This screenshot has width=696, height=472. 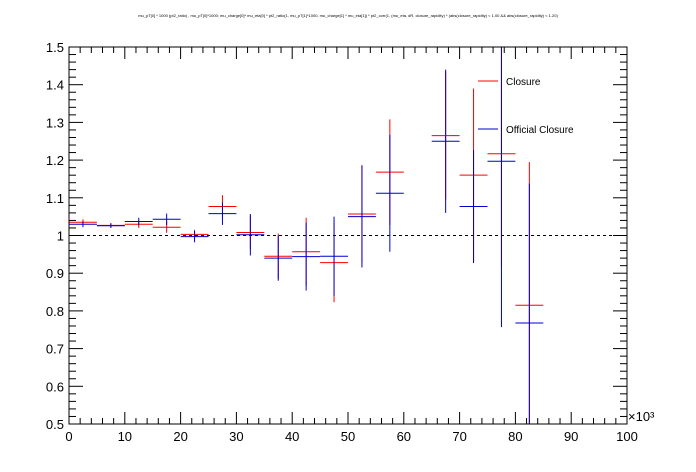 What do you see at coordinates (540, 130) in the screenshot?
I see `legend-label: Official Closure` at bounding box center [540, 130].